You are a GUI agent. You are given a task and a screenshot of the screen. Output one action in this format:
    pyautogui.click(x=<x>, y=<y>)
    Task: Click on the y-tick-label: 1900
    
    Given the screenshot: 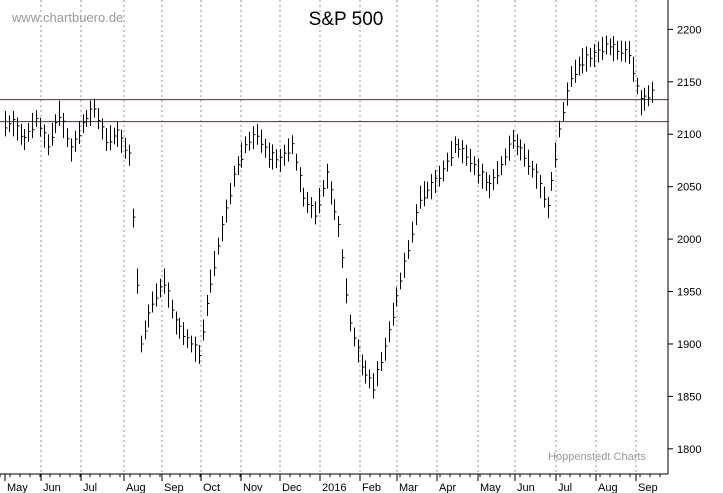 What is the action you would take?
    pyautogui.click(x=689, y=345)
    